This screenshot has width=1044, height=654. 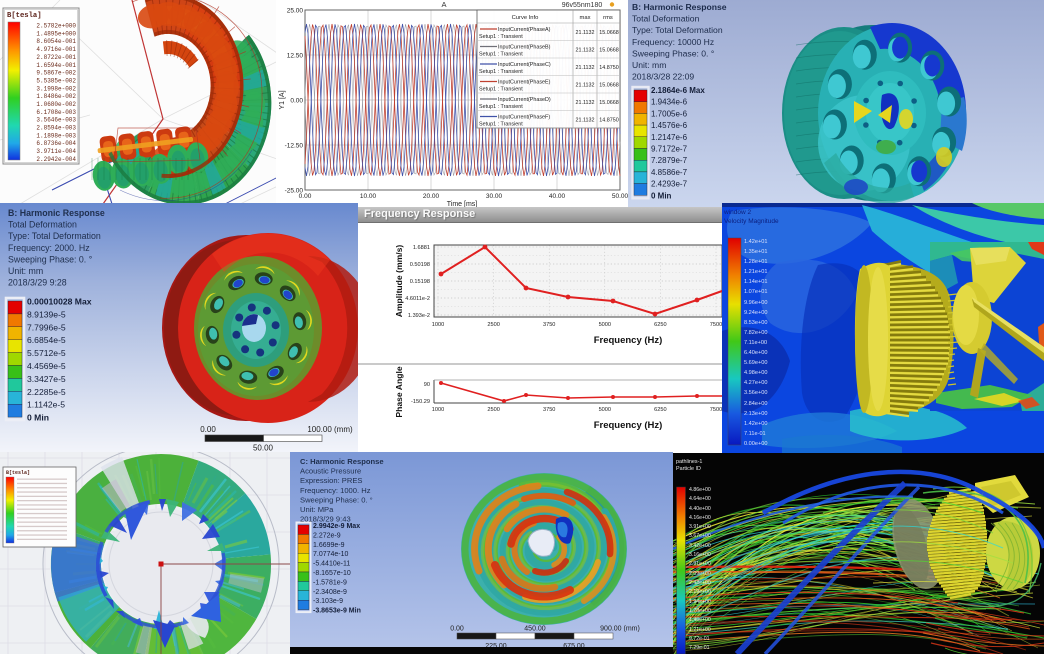 What do you see at coordinates (331, 480) in the screenshot?
I see `svg-text: Expression: PRES` at bounding box center [331, 480].